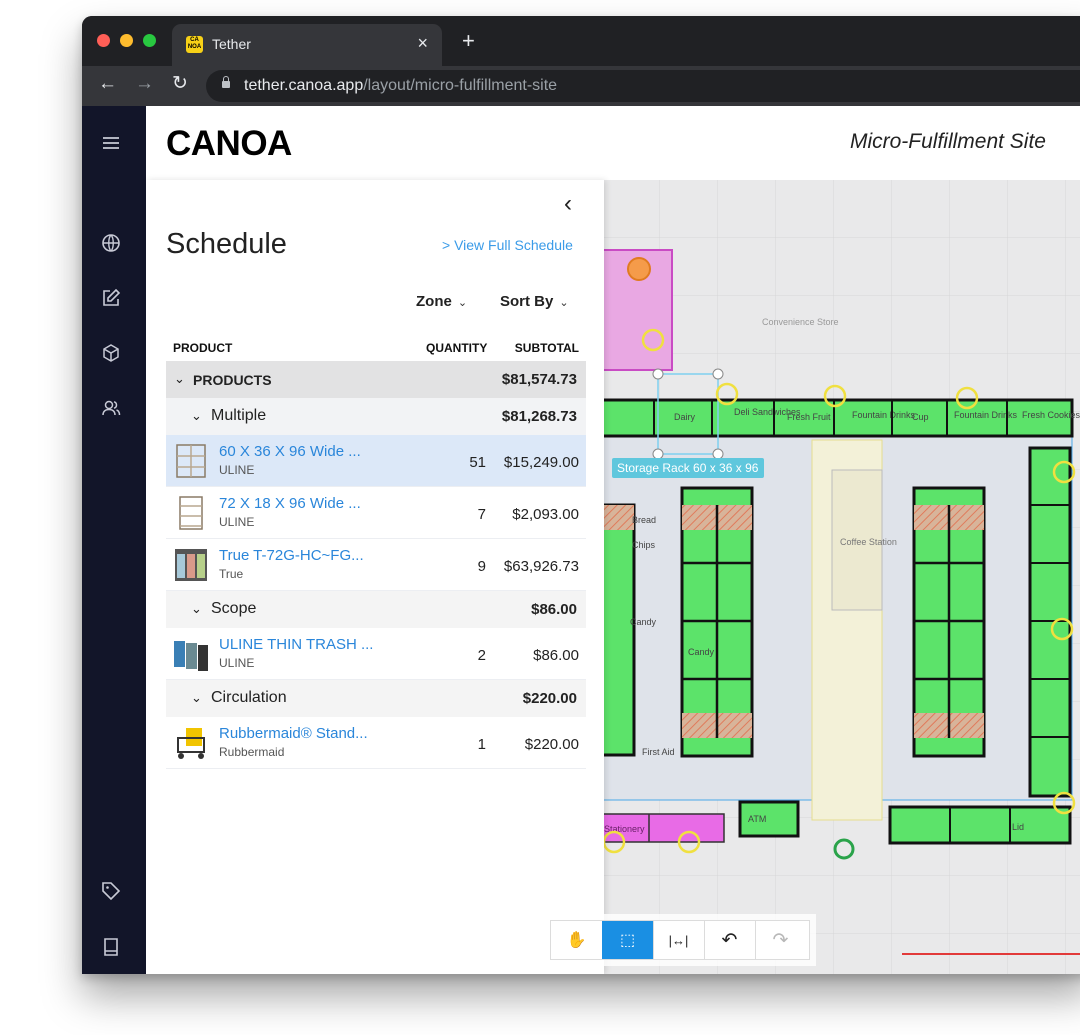  What do you see at coordinates (126, 40) in the screenshot?
I see `minimize-window-button` at bounding box center [126, 40].